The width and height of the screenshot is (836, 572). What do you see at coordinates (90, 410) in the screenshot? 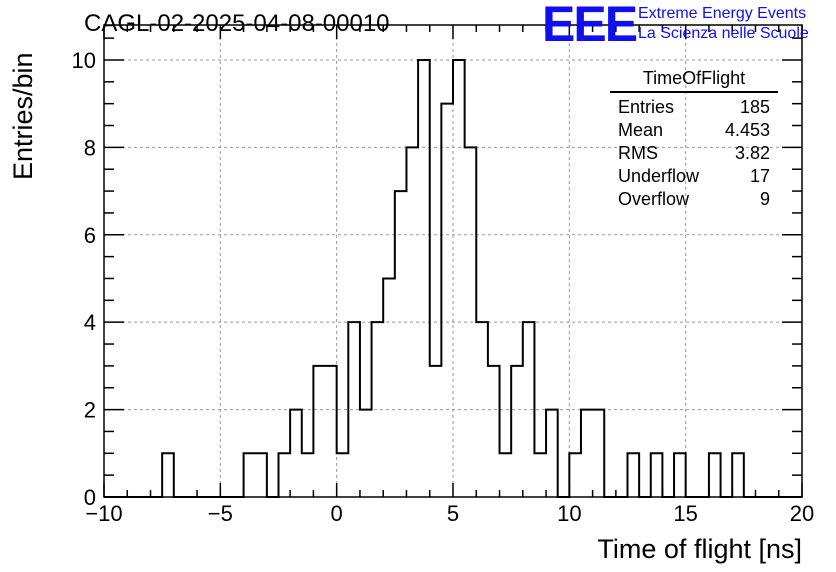
I see `y-tick-label: 2` at bounding box center [90, 410].